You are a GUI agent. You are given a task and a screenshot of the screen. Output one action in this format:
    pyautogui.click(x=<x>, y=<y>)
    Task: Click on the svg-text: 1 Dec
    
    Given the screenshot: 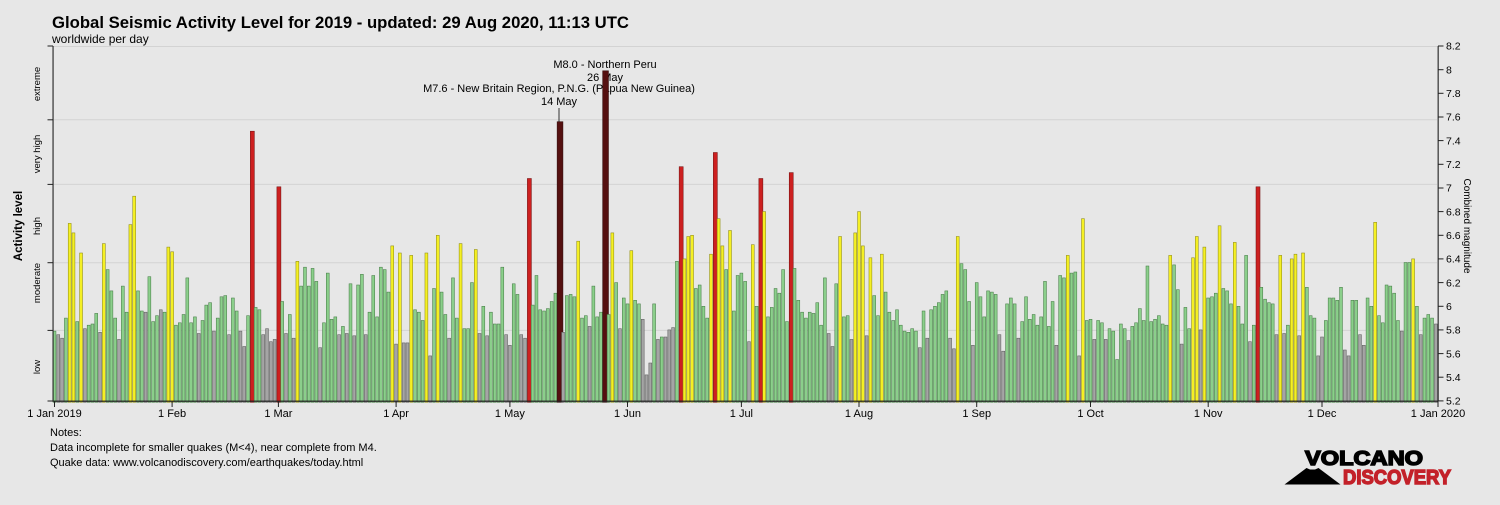 What is the action you would take?
    pyautogui.click(x=1322, y=414)
    